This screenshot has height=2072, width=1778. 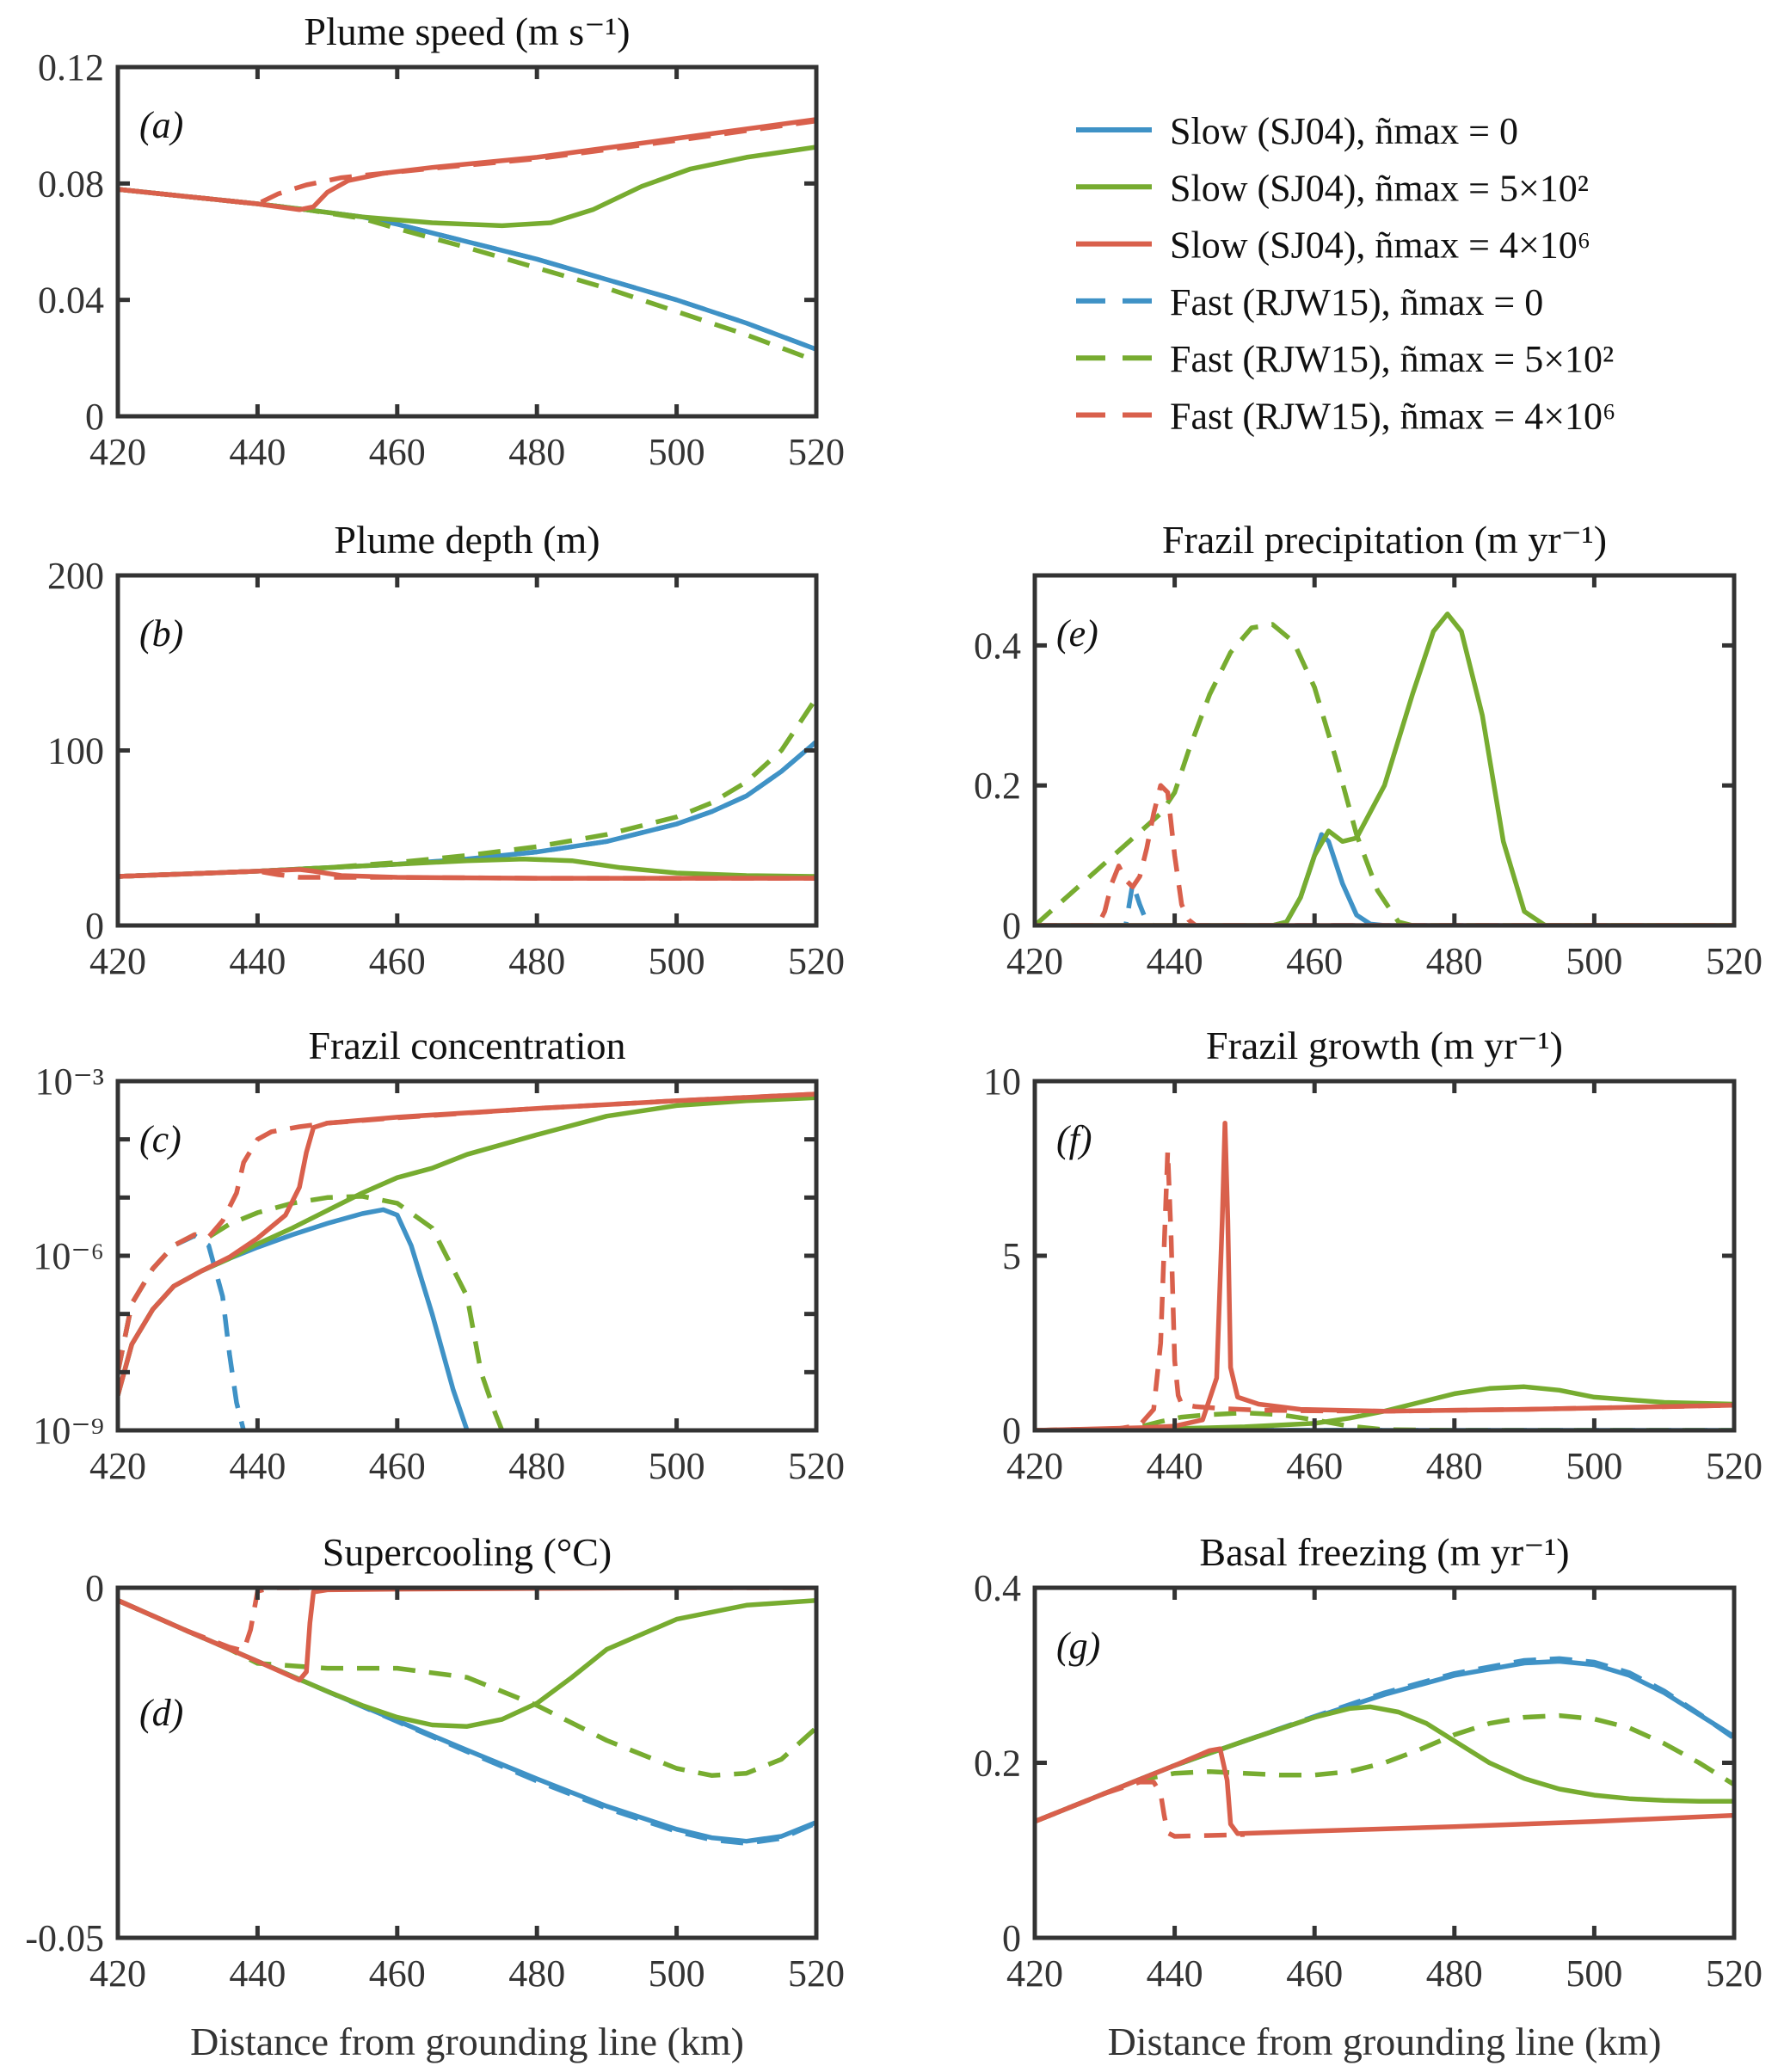 What do you see at coordinates (161, 125) in the screenshot?
I see `panel-tag: (a)` at bounding box center [161, 125].